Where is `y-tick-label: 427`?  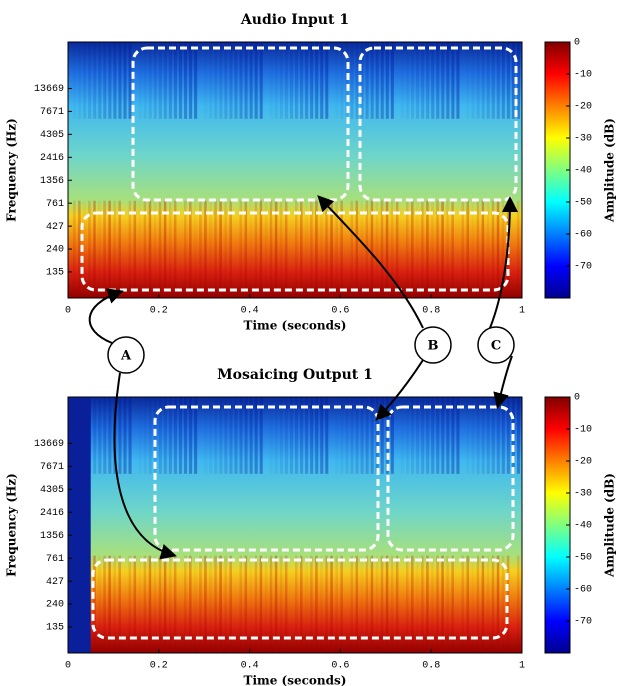 y-tick-label: 427 is located at coordinates (55, 582).